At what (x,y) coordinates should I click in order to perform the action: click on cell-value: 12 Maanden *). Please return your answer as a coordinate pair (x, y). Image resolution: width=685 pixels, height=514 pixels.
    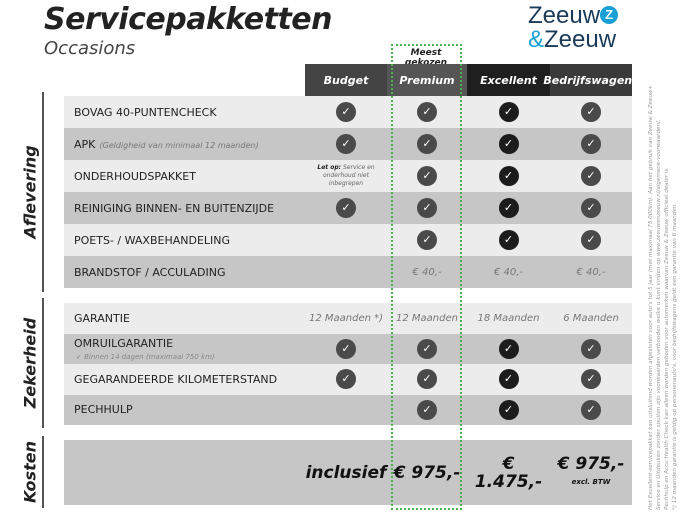
    Looking at the image, I should click on (346, 318).